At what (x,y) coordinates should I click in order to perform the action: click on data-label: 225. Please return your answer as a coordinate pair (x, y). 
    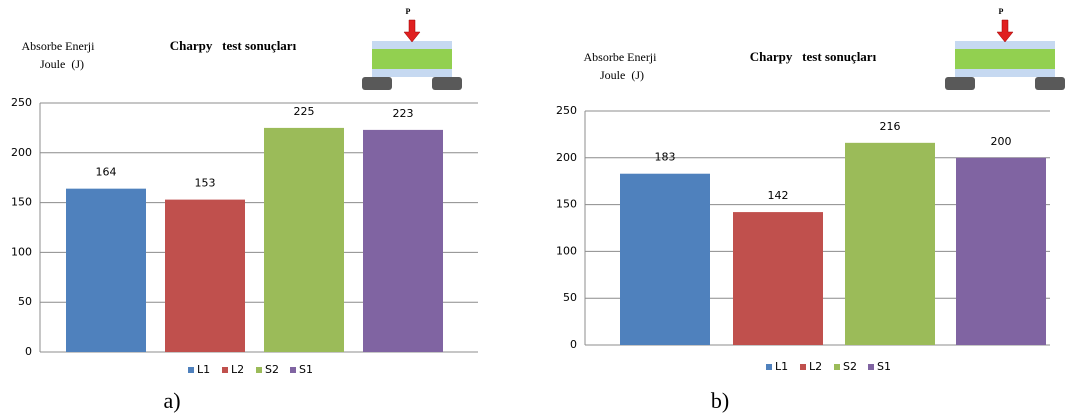
    Looking at the image, I should click on (304, 111).